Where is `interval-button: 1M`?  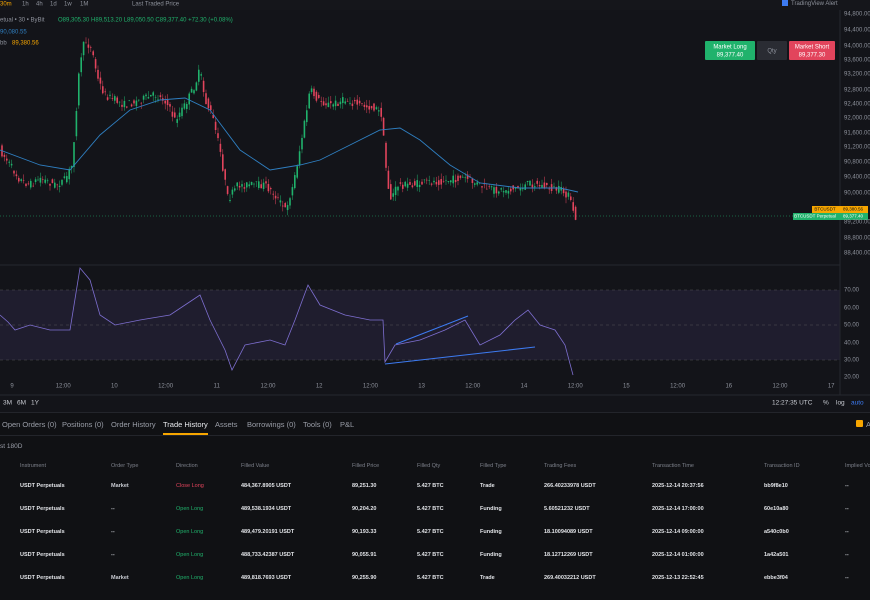 interval-button: 1M is located at coordinates (84, 5).